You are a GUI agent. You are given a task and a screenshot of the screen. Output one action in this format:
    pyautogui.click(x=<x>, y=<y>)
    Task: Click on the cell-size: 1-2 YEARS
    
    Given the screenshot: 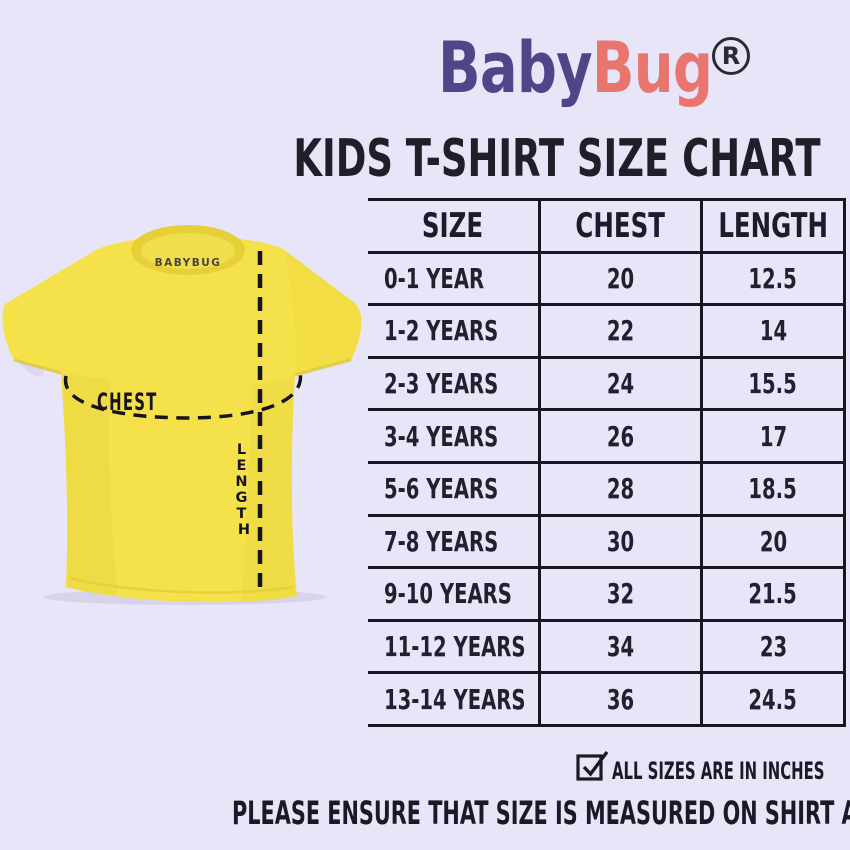 What is the action you would take?
    pyautogui.click(x=441, y=331)
    